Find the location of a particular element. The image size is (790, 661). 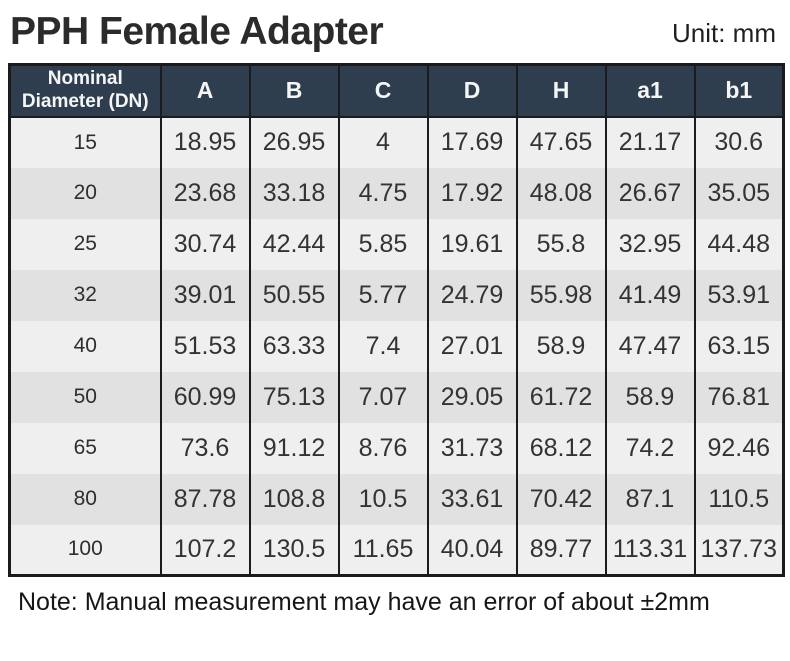

unit-label: Unit: mm is located at coordinates (724, 32).